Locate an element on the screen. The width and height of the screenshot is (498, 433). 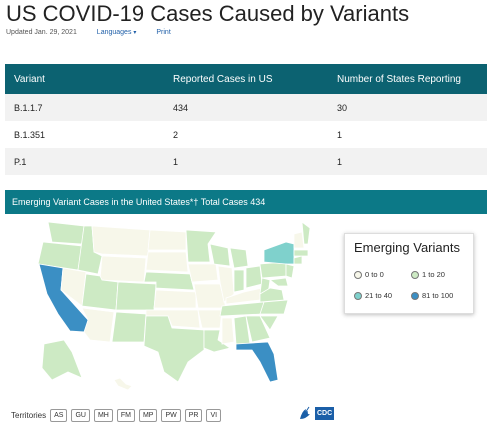
table-cell: 434 is located at coordinates (246, 107).